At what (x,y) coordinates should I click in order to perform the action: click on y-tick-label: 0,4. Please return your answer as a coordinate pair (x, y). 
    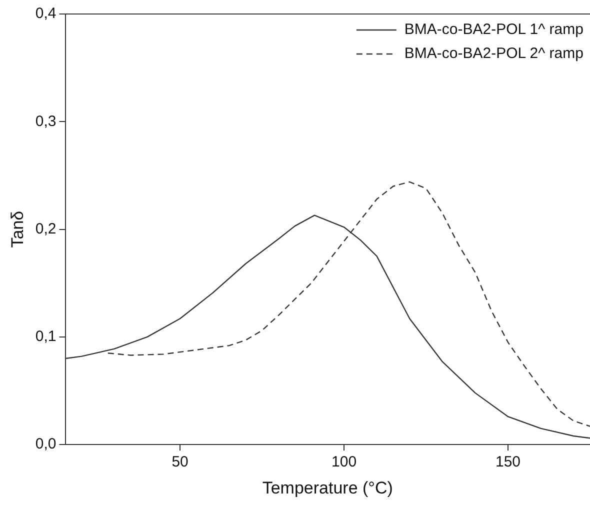
    Looking at the image, I should click on (45, 13).